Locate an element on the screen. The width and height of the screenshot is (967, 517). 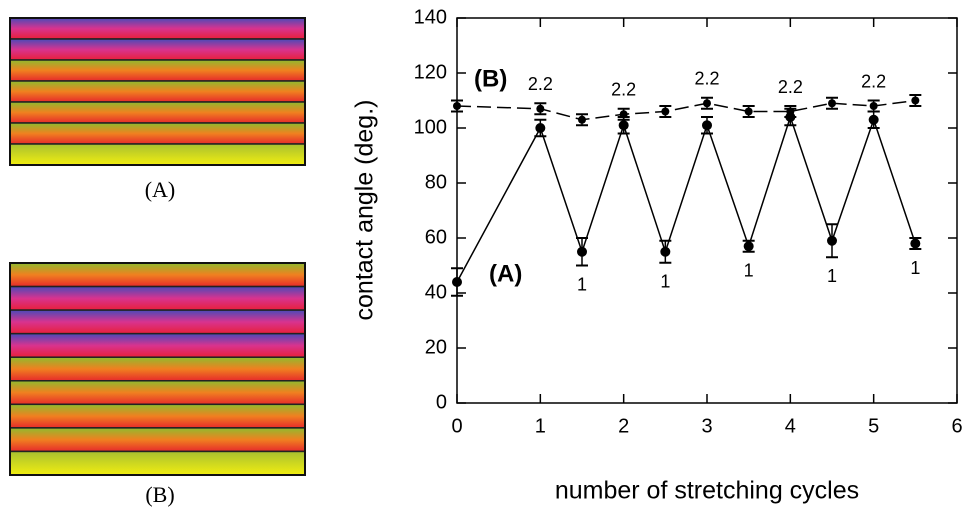
y-tick-label: 100 is located at coordinates (430, 127).